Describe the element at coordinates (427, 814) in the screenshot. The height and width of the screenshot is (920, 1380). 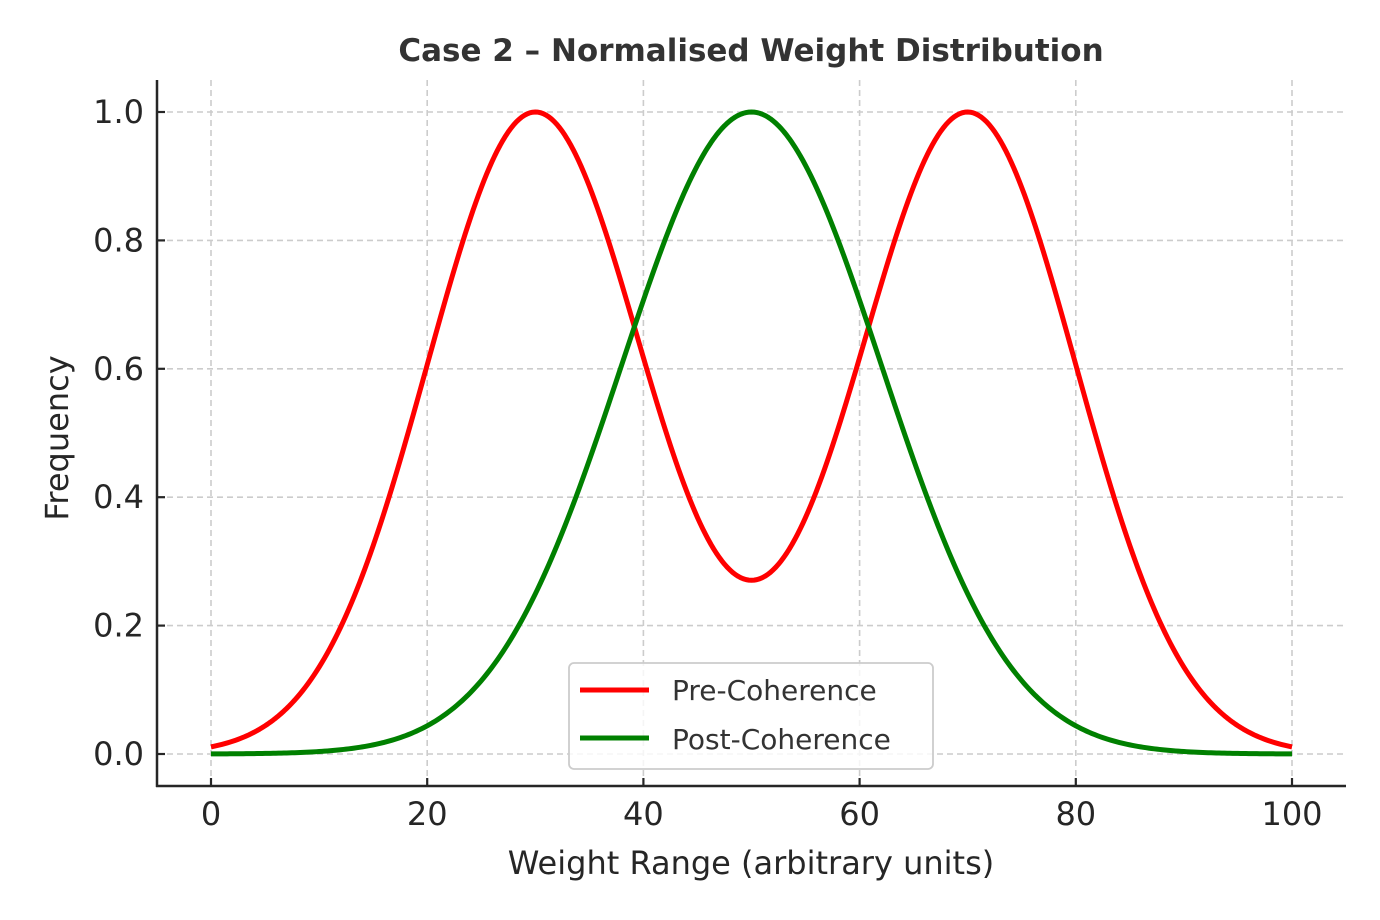
I see `x-tick-label: 20` at that location.